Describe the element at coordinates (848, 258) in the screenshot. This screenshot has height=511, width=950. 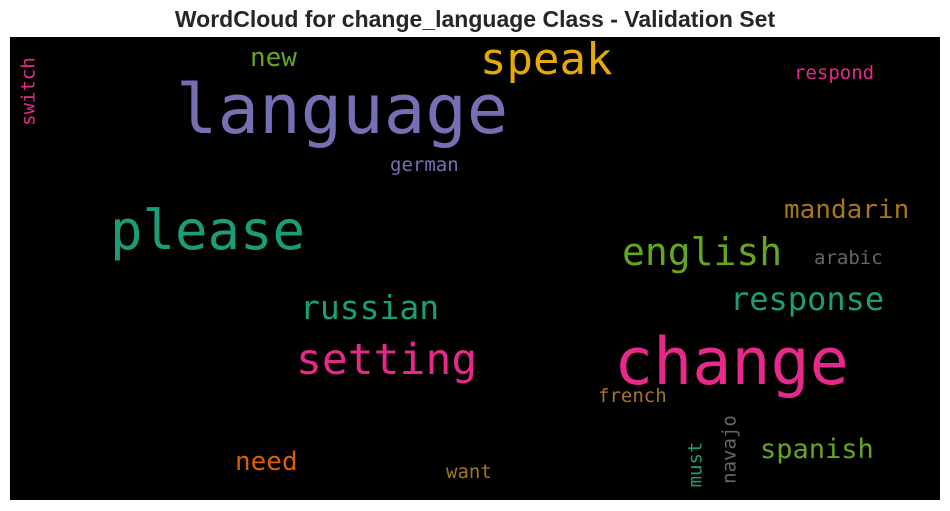
I see `word-arabic: arabic` at that location.